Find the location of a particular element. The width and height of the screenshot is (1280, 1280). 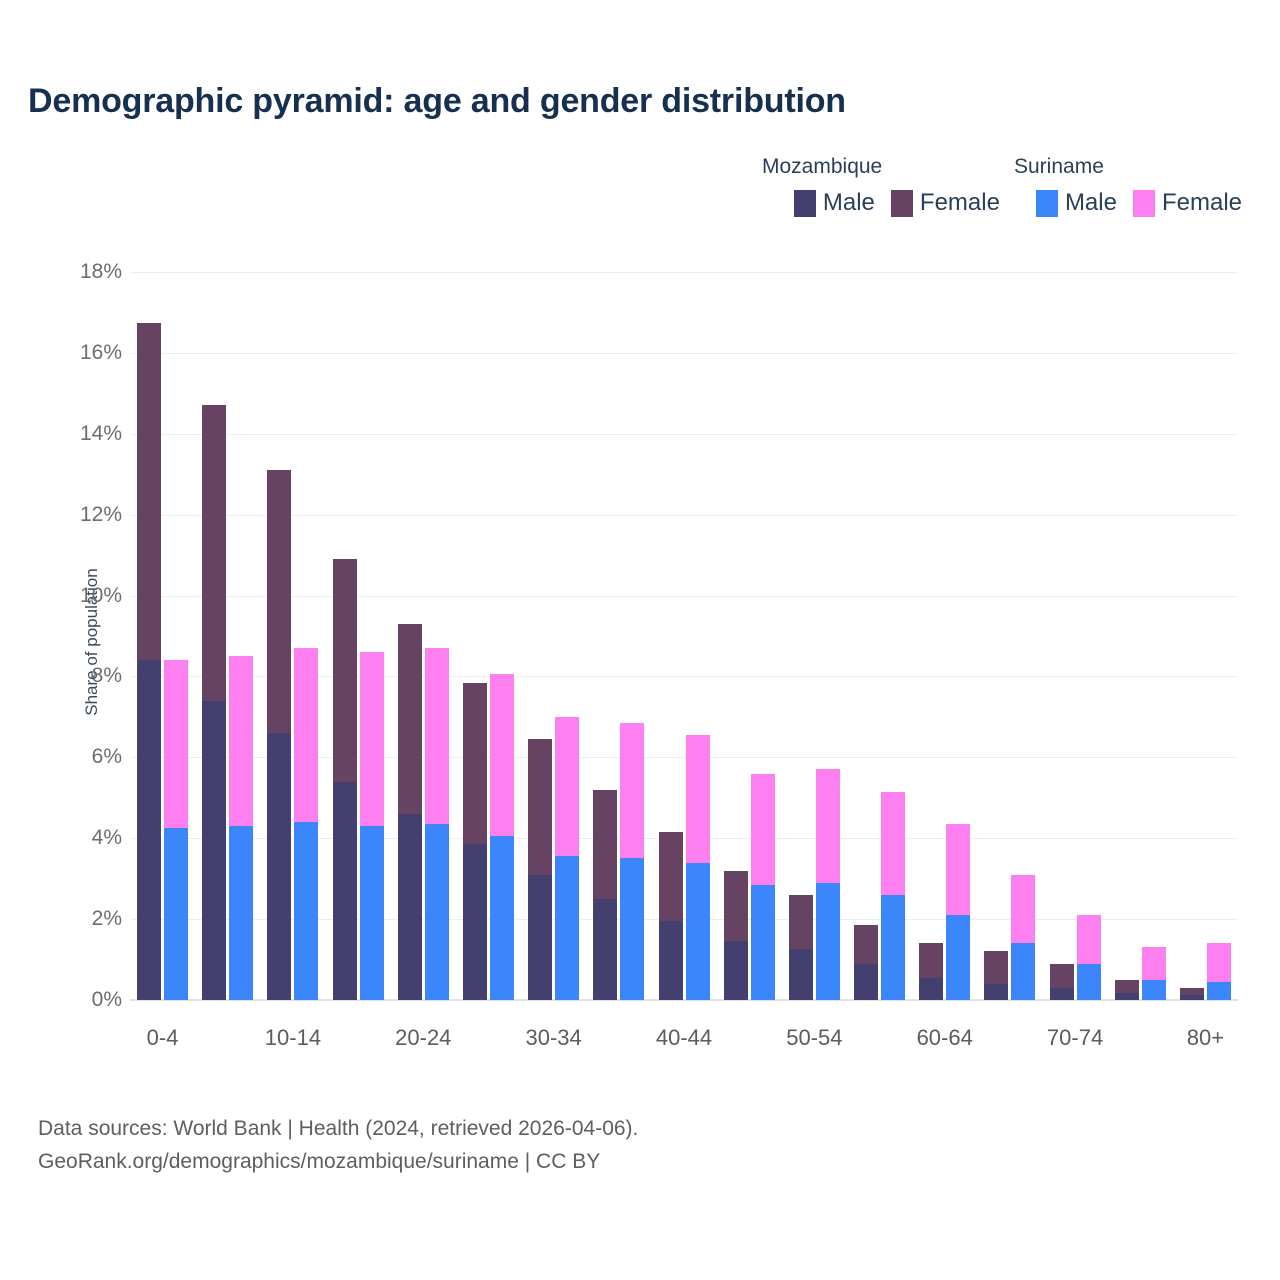

legend-entry-mozambique-female: Female is located at coordinates (945, 203).